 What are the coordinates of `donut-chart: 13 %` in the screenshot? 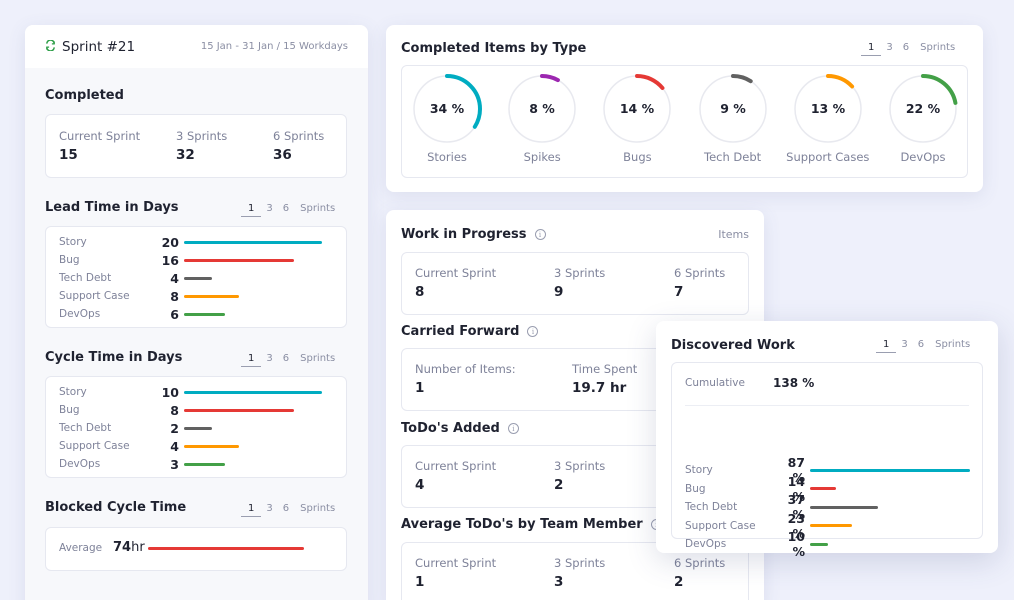 It's located at (827, 109).